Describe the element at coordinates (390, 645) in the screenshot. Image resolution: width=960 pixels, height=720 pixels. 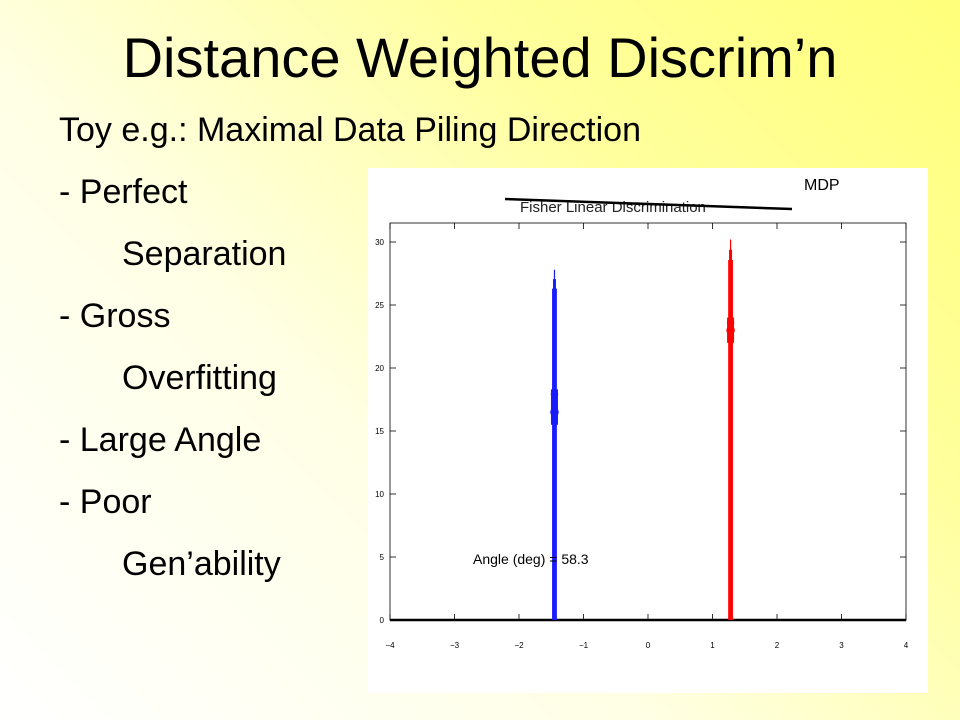
I see `x-tick-label: −4` at that location.